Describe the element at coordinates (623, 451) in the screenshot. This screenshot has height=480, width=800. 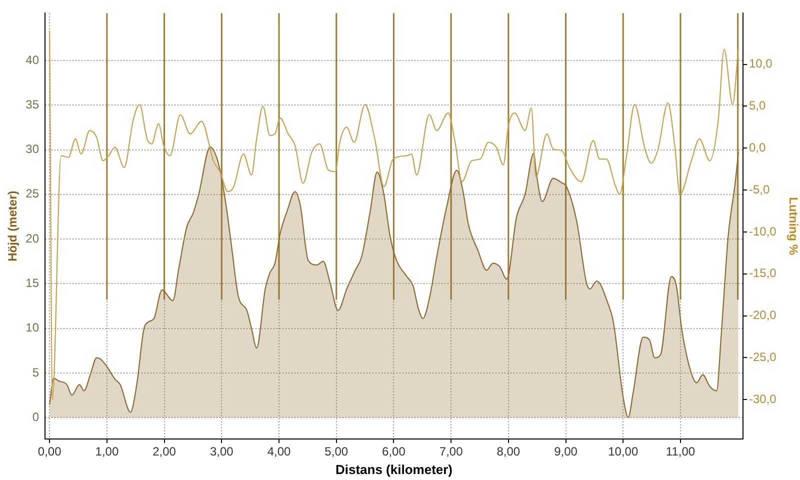
I see `x-tick-label: 10,00` at that location.